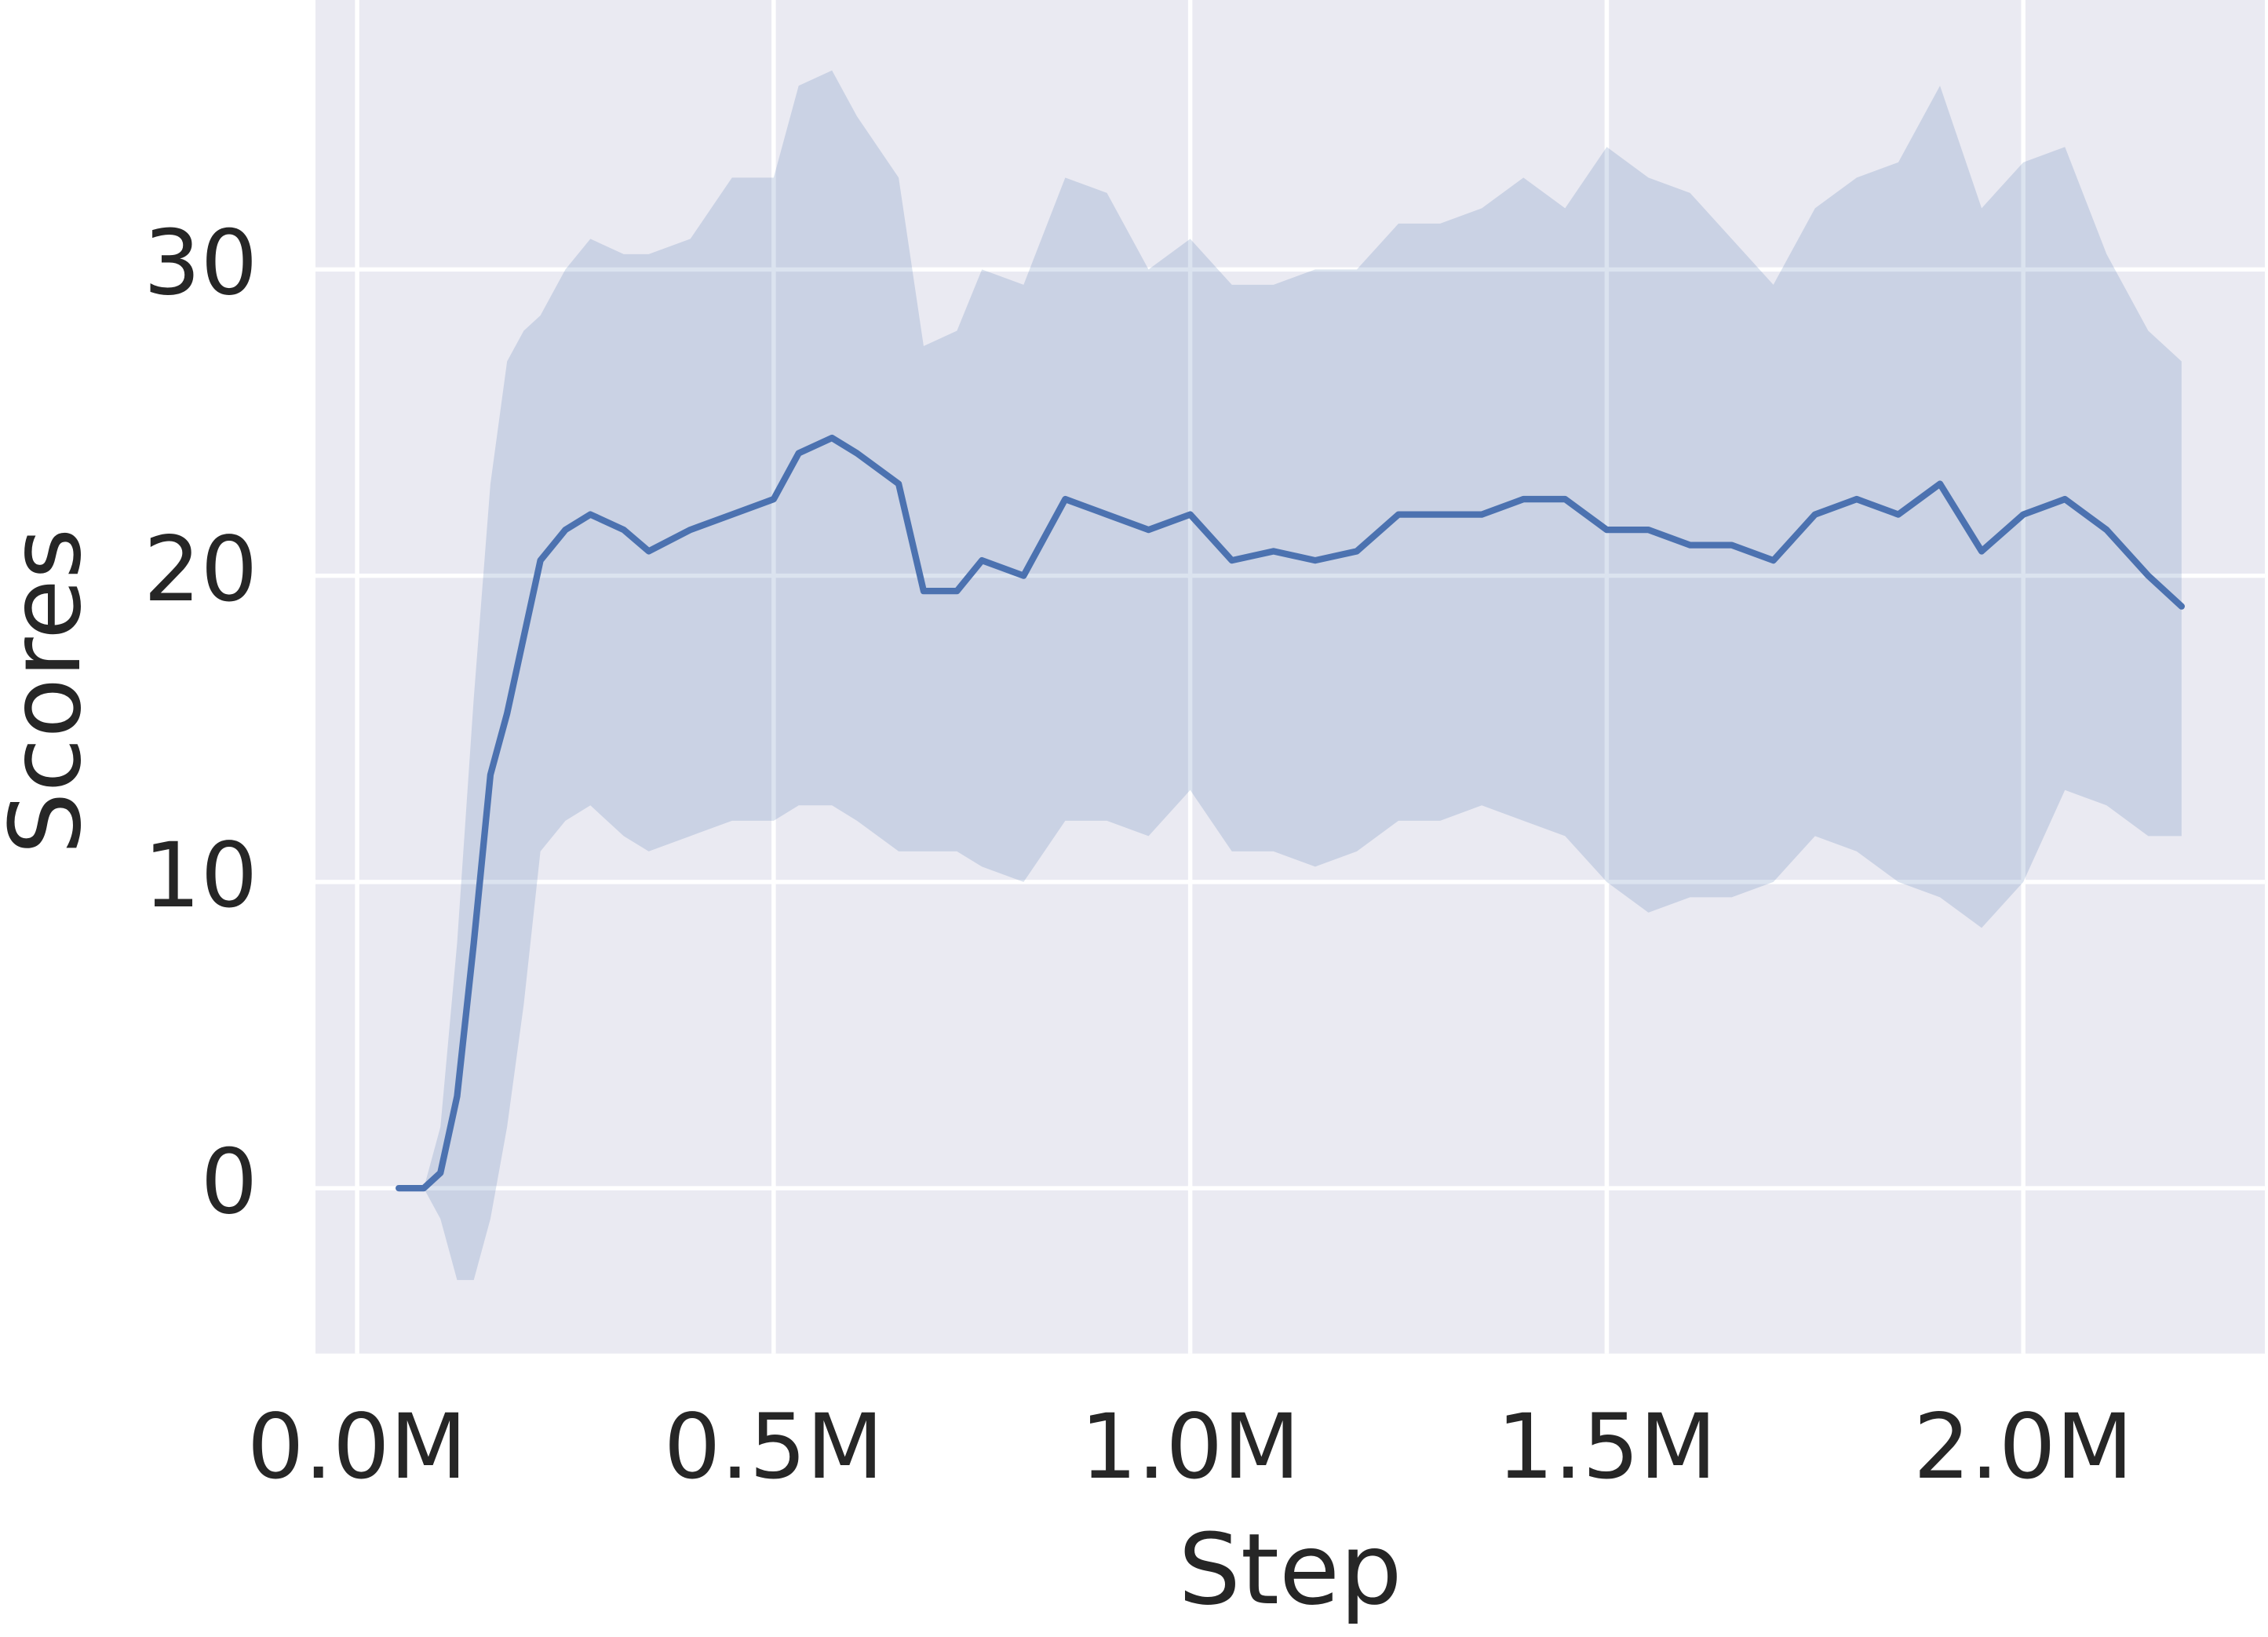 Image resolution: width=2268 pixels, height=1637 pixels. Describe the element at coordinates (774, 1447) in the screenshot. I see `x-tick-label: 0.5M` at that location.